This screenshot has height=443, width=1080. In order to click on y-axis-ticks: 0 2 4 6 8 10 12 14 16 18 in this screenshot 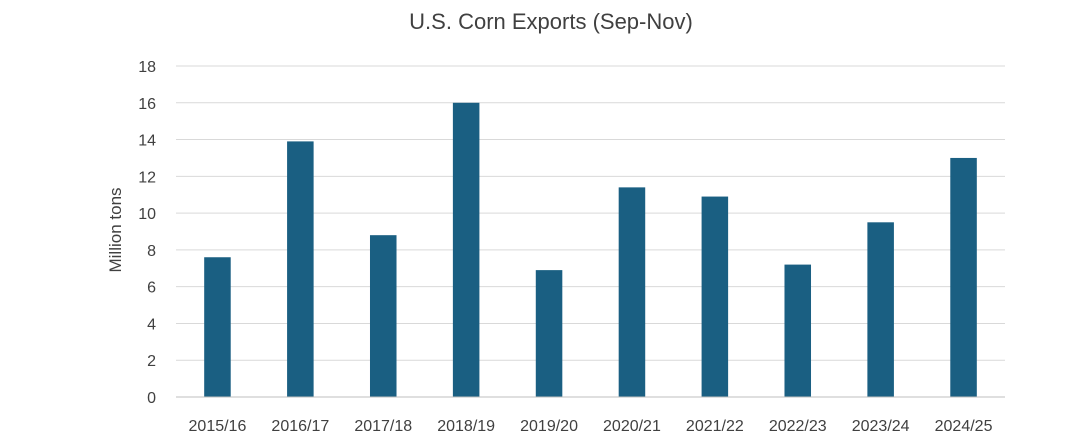, I will do `click(147, 233)`.